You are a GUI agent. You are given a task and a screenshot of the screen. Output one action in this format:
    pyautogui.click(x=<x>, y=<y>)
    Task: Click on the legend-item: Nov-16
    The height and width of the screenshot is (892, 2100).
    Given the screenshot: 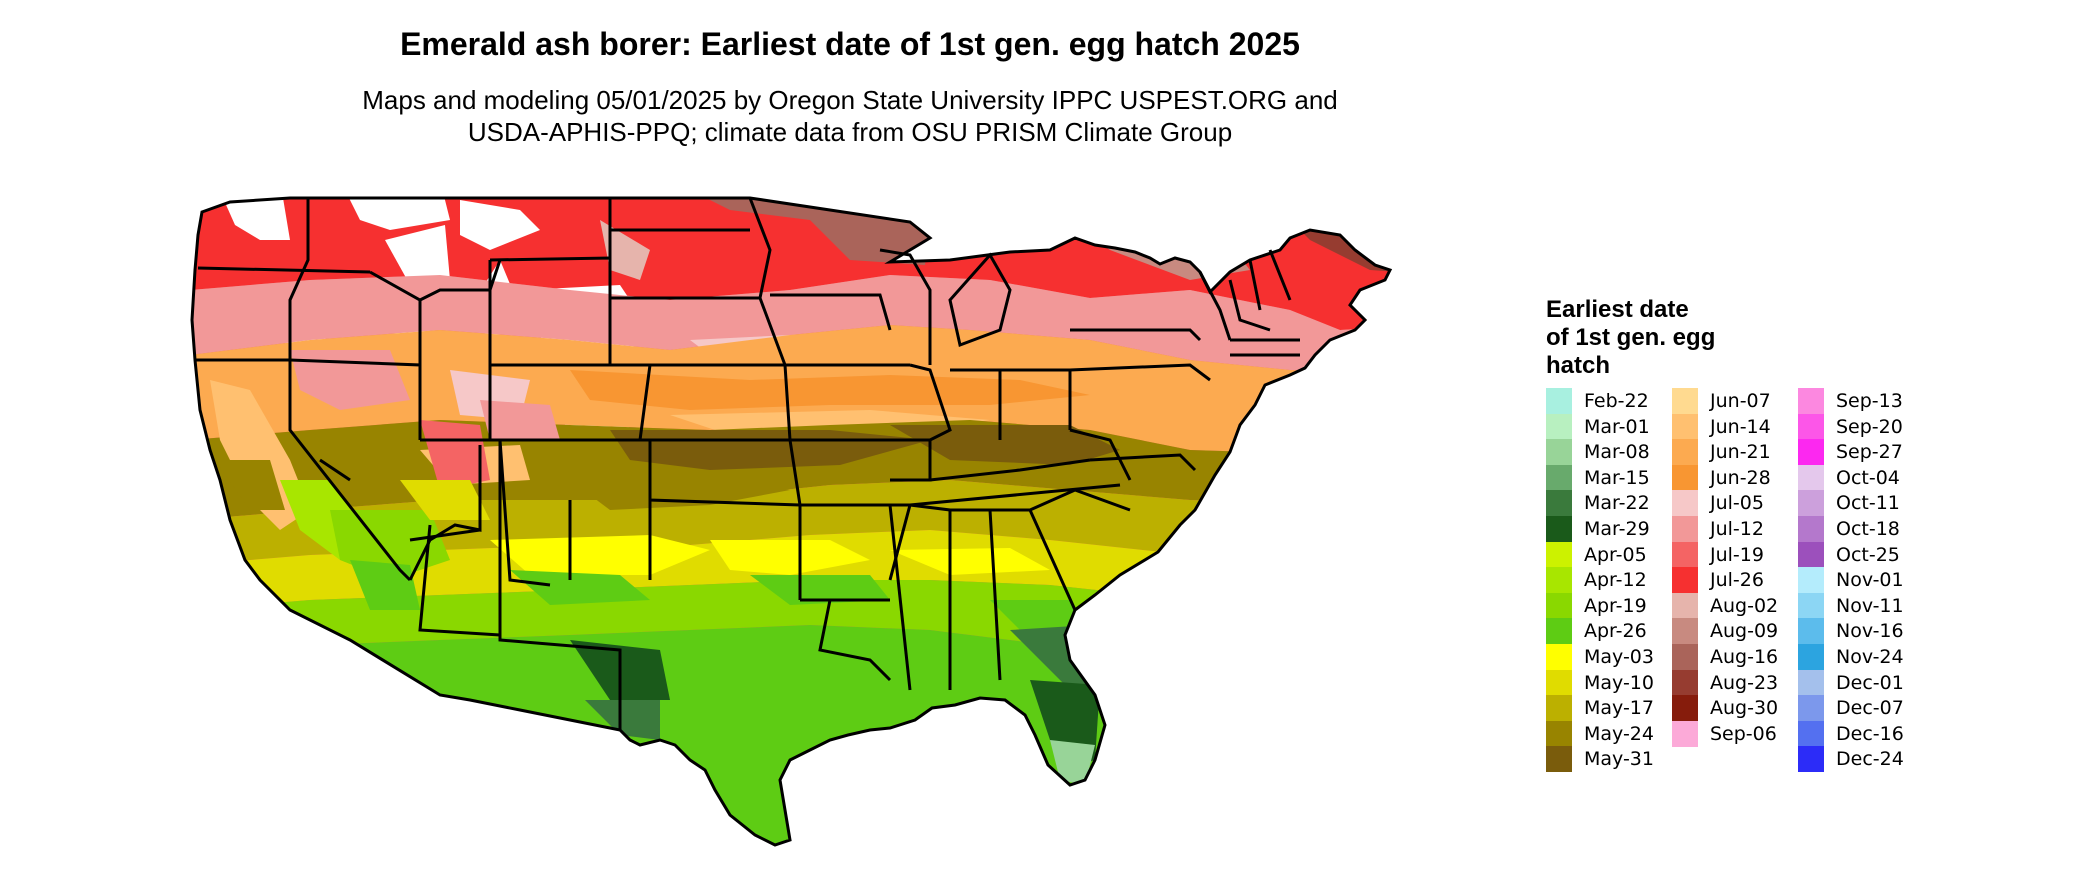 What is the action you would take?
    pyautogui.click(x=1851, y=631)
    